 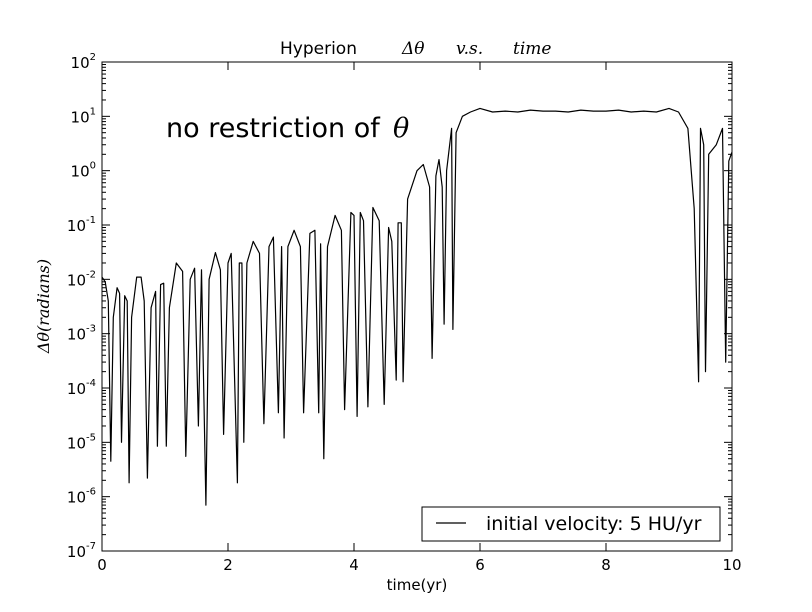 I want to click on y-tick-label: 10², so click(x=83, y=62).